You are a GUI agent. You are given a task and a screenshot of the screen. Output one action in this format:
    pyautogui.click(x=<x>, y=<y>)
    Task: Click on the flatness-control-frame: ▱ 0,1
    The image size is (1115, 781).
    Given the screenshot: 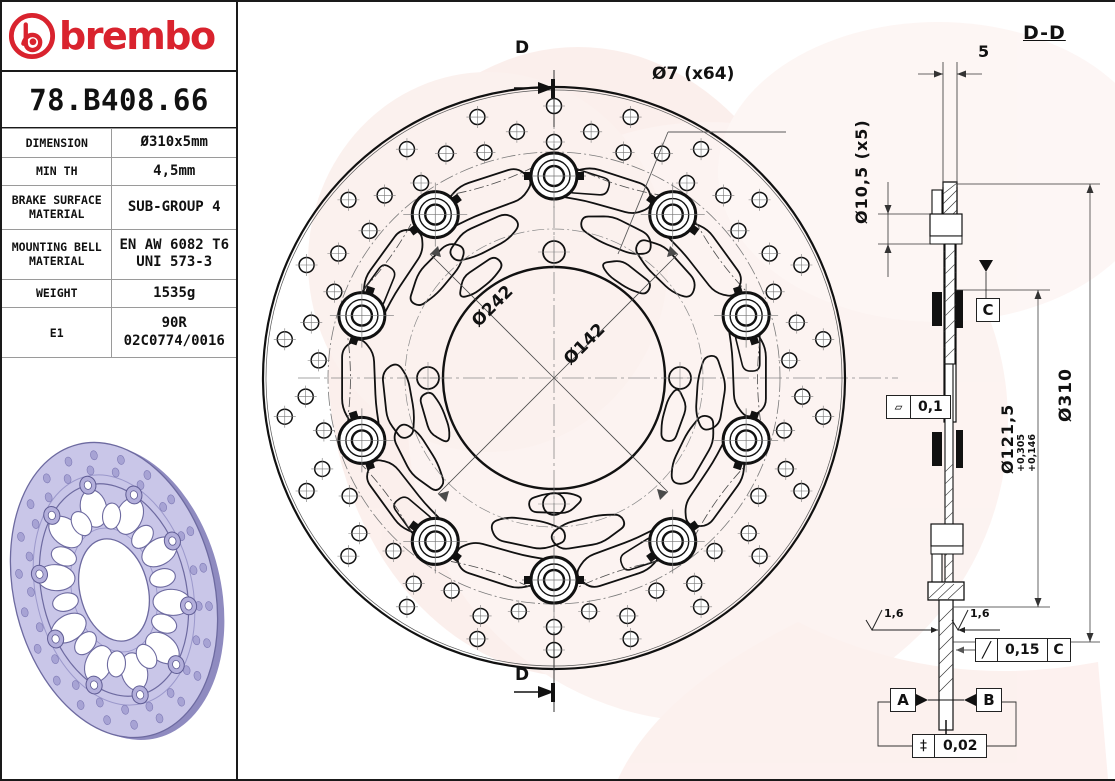 What is the action you would take?
    pyautogui.click(x=918, y=407)
    